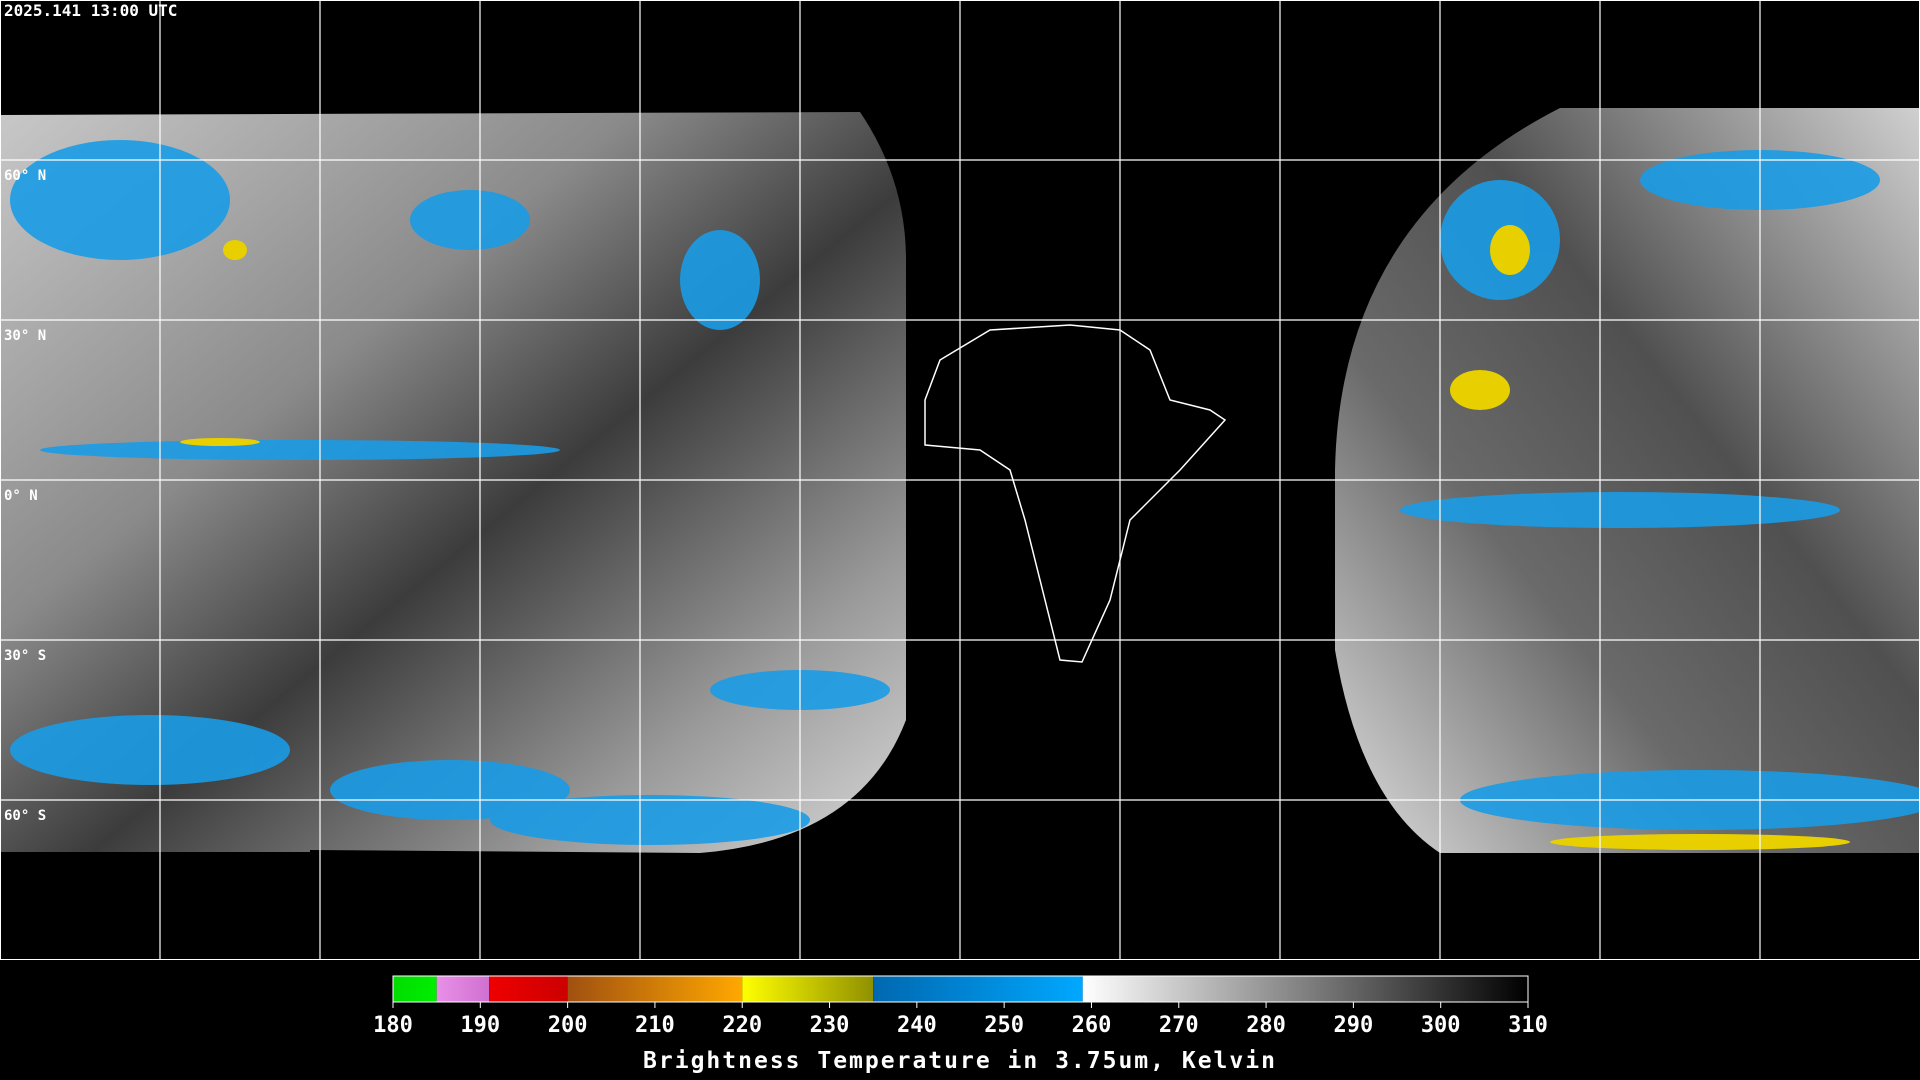 The width and height of the screenshot is (1920, 1080). What do you see at coordinates (917, 1025) in the screenshot?
I see `colorbar-tick-label: 240` at bounding box center [917, 1025].